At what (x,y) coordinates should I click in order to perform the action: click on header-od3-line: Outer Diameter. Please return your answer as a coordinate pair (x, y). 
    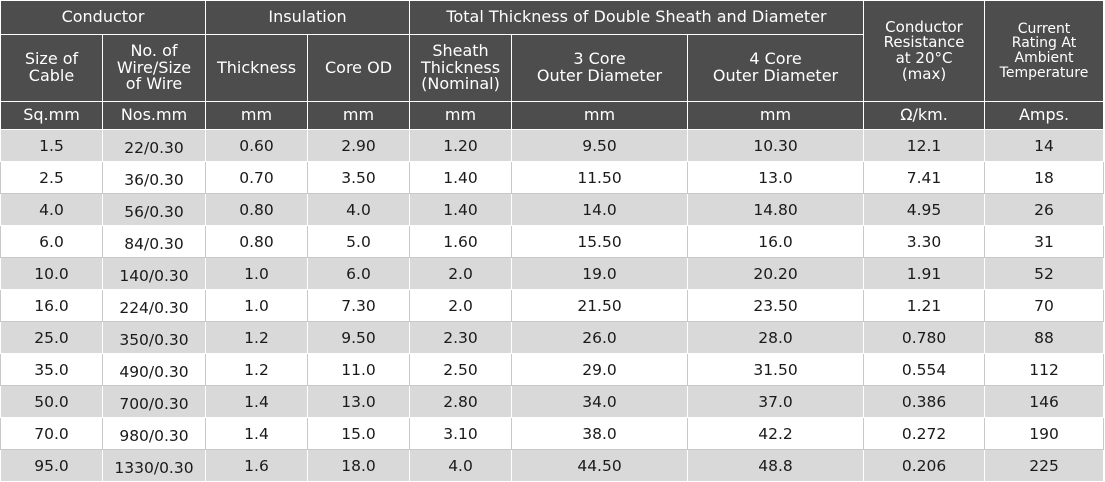
    Looking at the image, I should click on (599, 75).